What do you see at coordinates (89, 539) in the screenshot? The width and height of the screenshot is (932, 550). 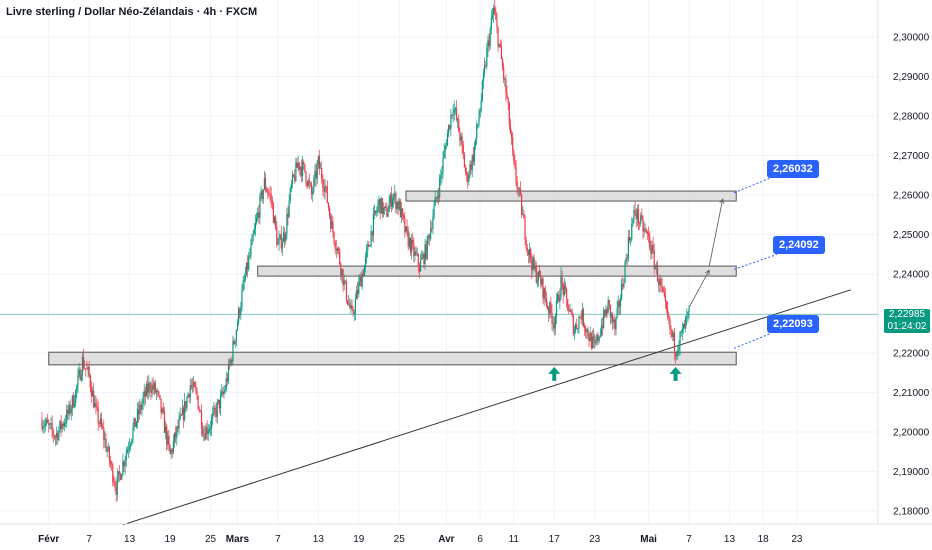 I see `time-tick-label: 7` at bounding box center [89, 539].